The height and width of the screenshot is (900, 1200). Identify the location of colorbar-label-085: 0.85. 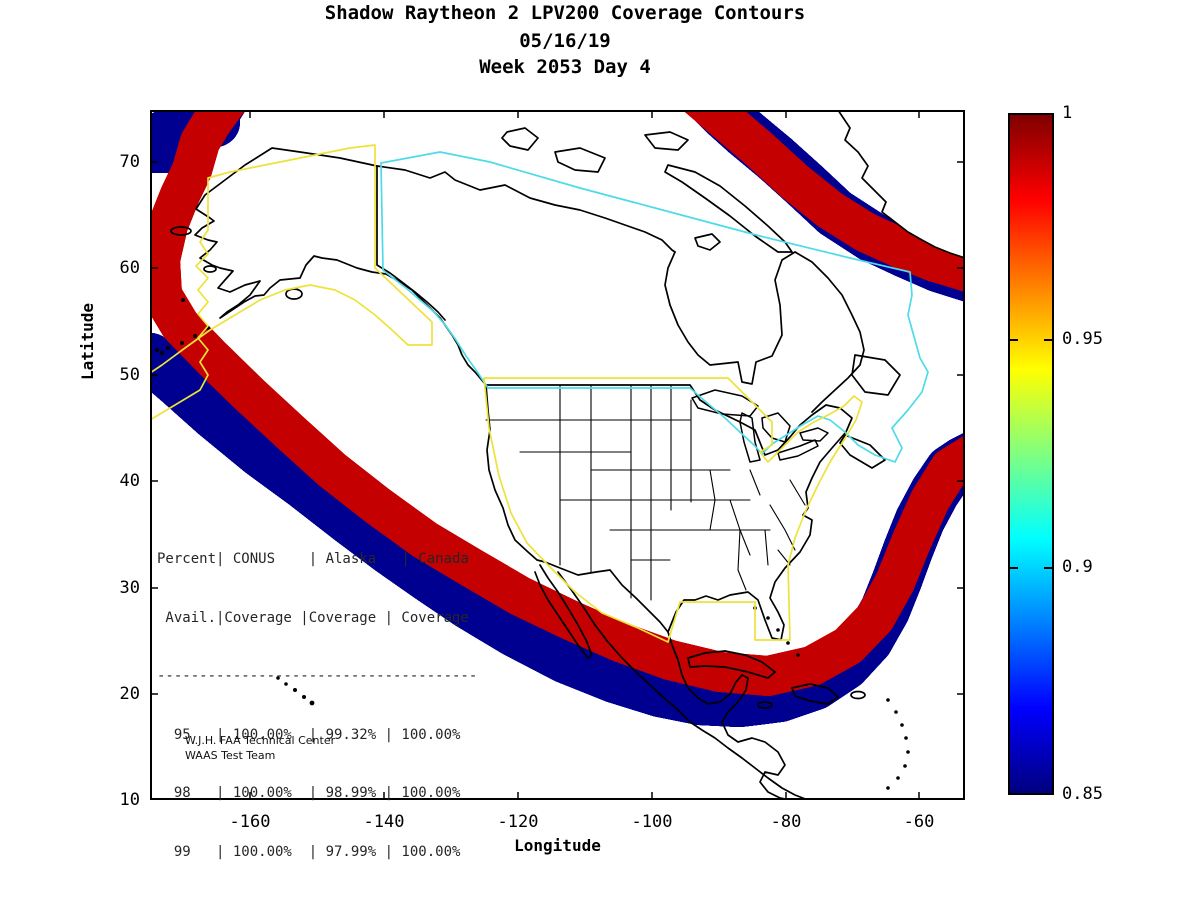
(1082, 794).